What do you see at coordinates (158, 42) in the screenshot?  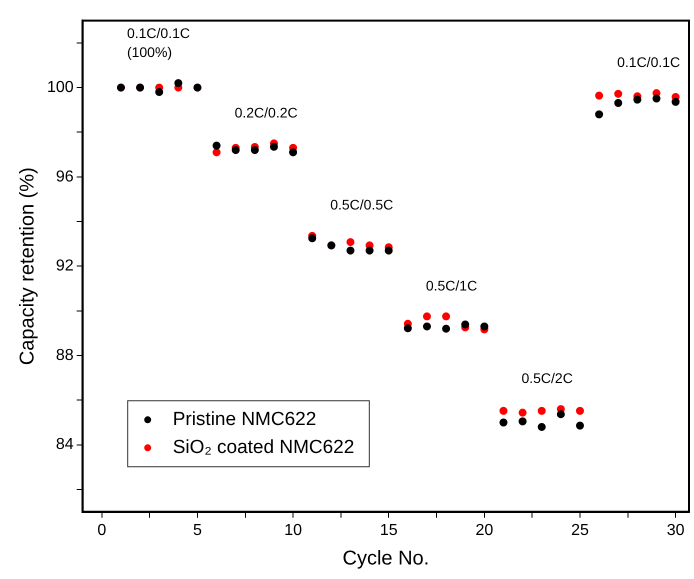 I see `annotation: 0.1C/0.1C (100%)` at bounding box center [158, 42].